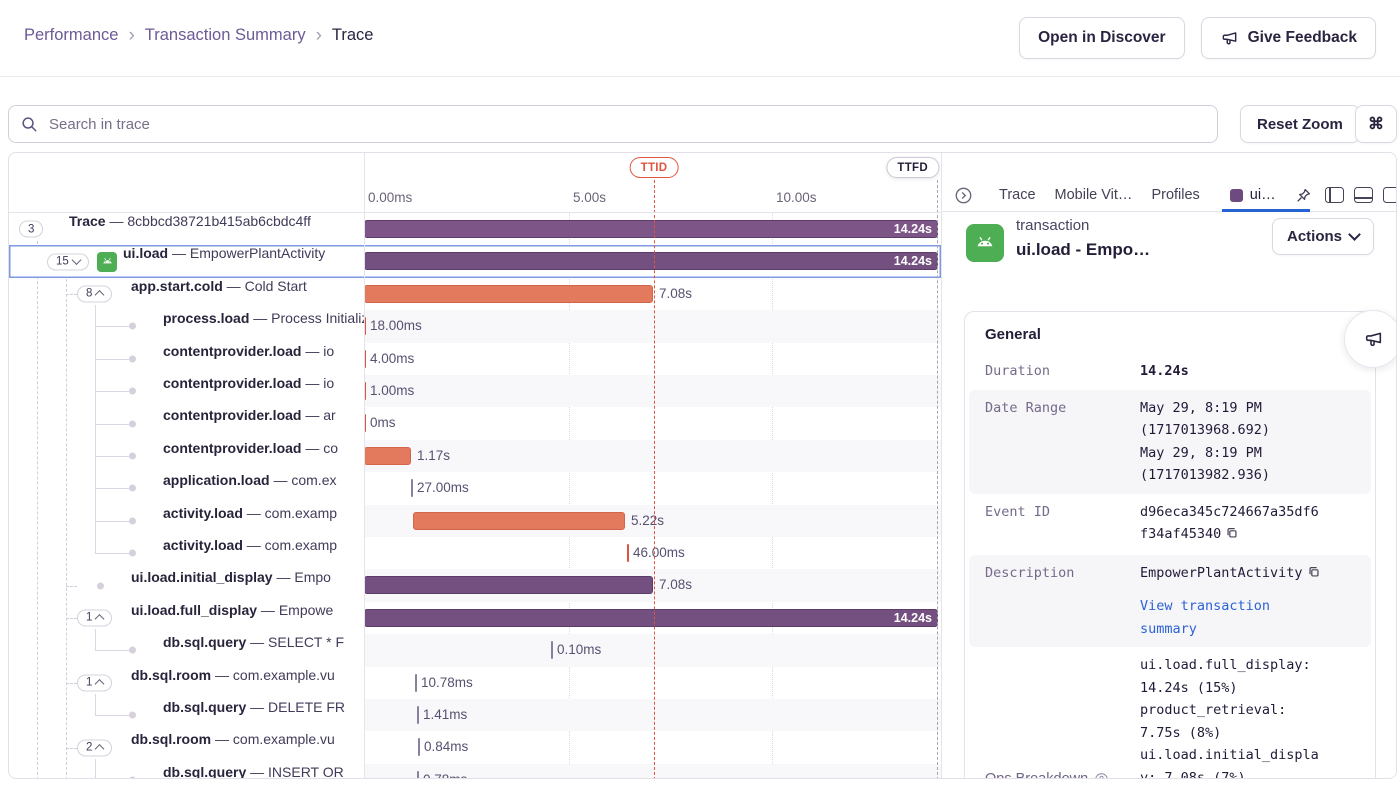  Describe the element at coordinates (1389, 195) in the screenshot. I see `layout-right-panel-icon` at that location.